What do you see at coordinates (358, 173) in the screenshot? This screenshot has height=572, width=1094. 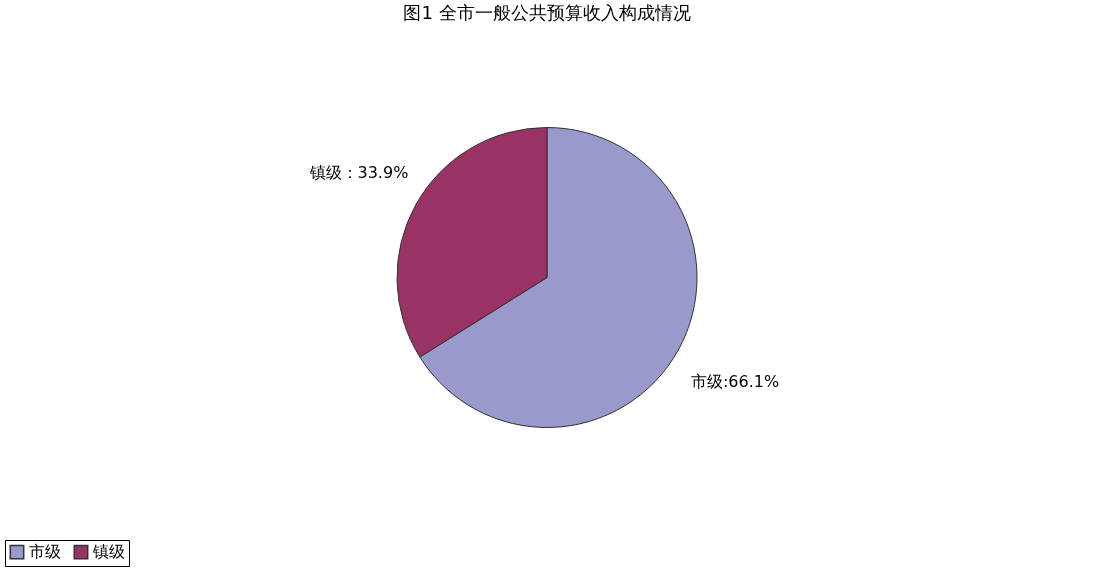 I see `data-label: 镇级：33.9%` at bounding box center [358, 173].